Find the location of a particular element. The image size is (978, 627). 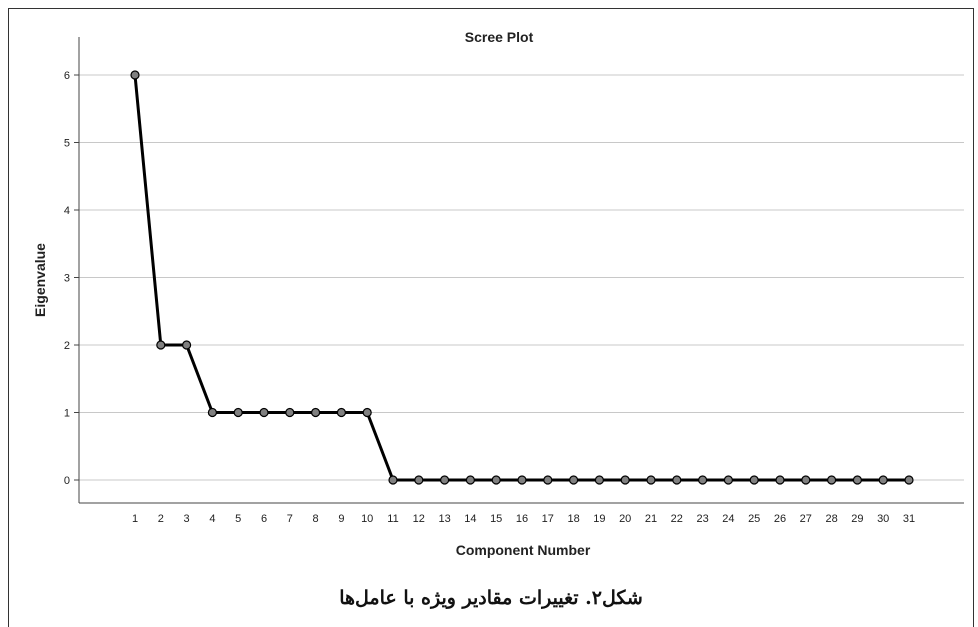

x-tick-label: 17 is located at coordinates (548, 519).